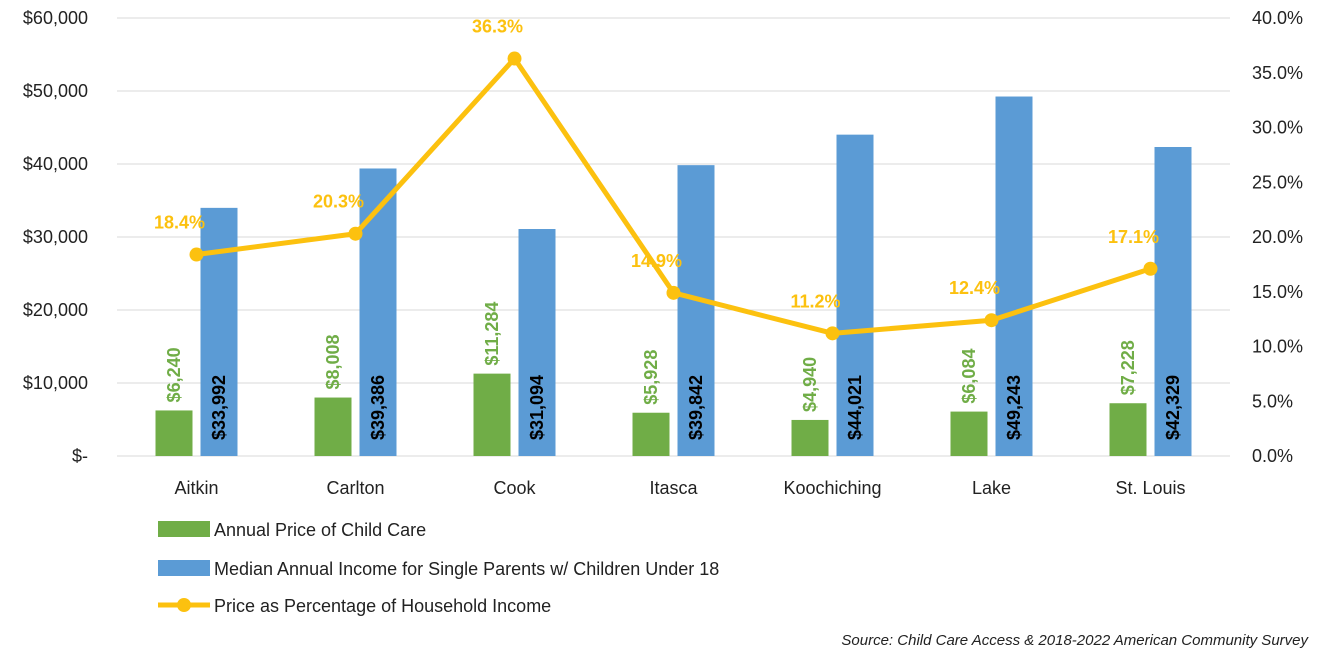 Image resolution: width=1321 pixels, height=654 pixels. I want to click on percentage-data-label: 17.1%, so click(1133, 237).